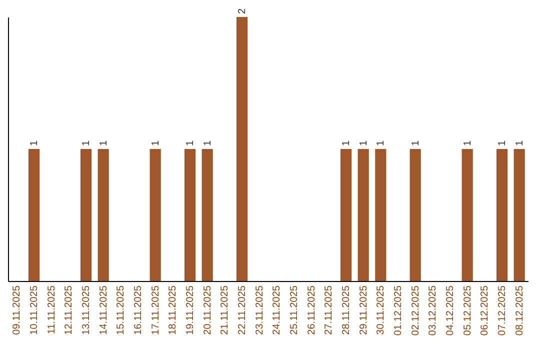 This screenshot has height=340, width=540. Describe the element at coordinates (69, 310) in the screenshot. I see `x-tick-label: 12.11.2025` at that location.